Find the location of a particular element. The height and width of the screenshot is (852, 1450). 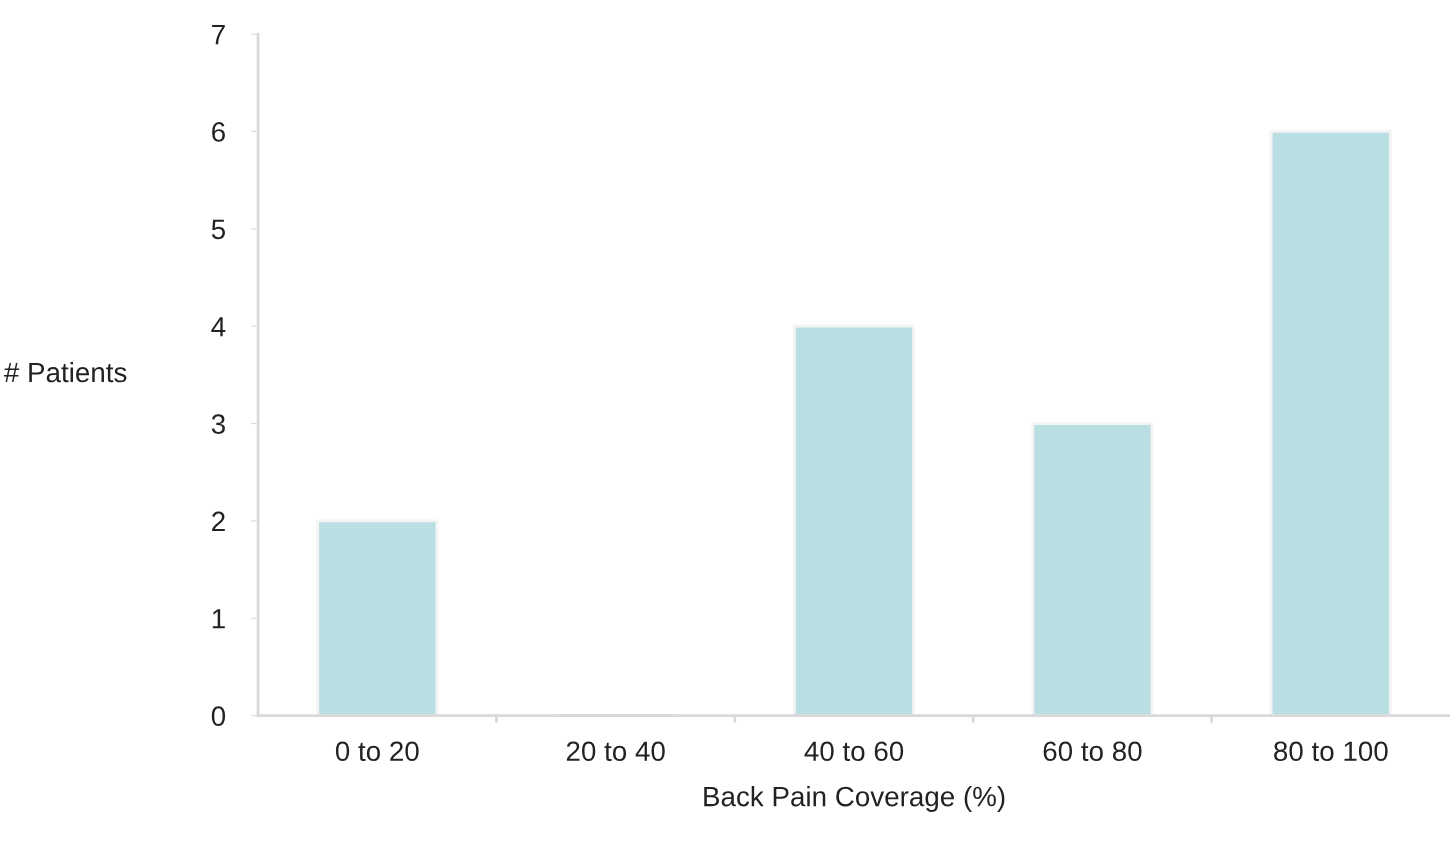

y-tick-label: 2 is located at coordinates (218, 521).